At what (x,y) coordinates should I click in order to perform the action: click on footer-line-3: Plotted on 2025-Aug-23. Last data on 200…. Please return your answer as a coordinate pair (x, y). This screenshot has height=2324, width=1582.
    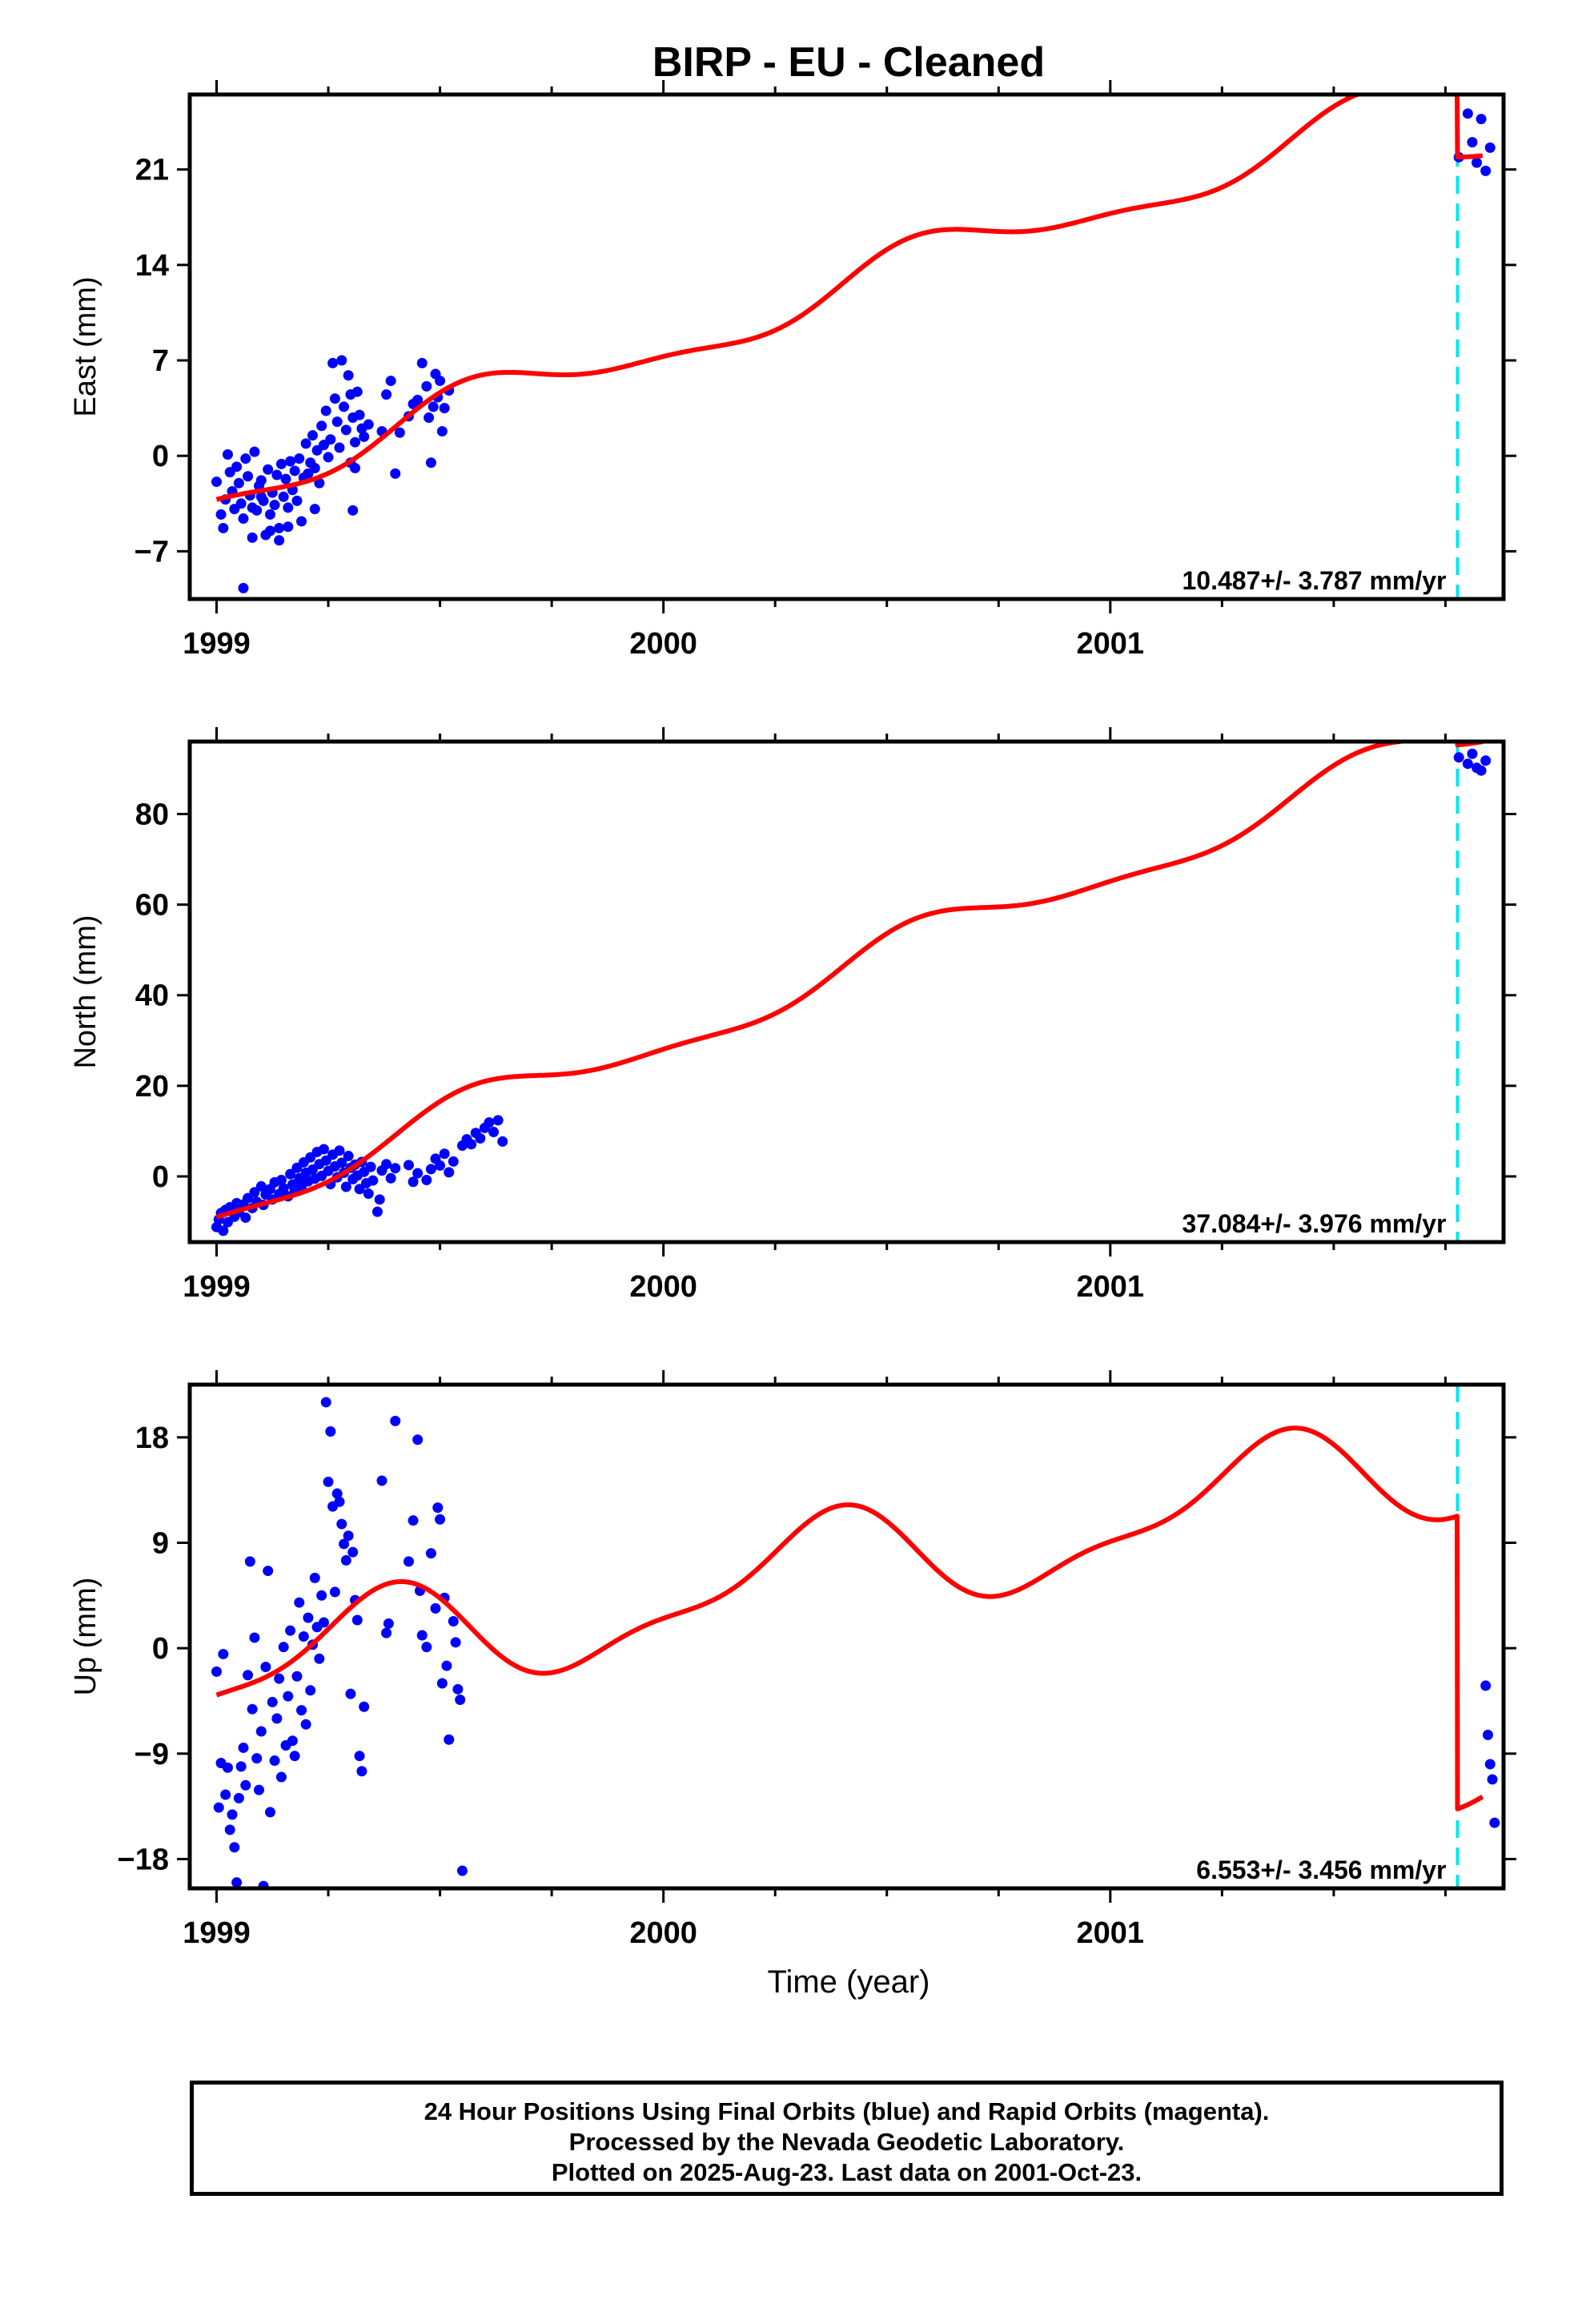
    Looking at the image, I should click on (847, 2172).